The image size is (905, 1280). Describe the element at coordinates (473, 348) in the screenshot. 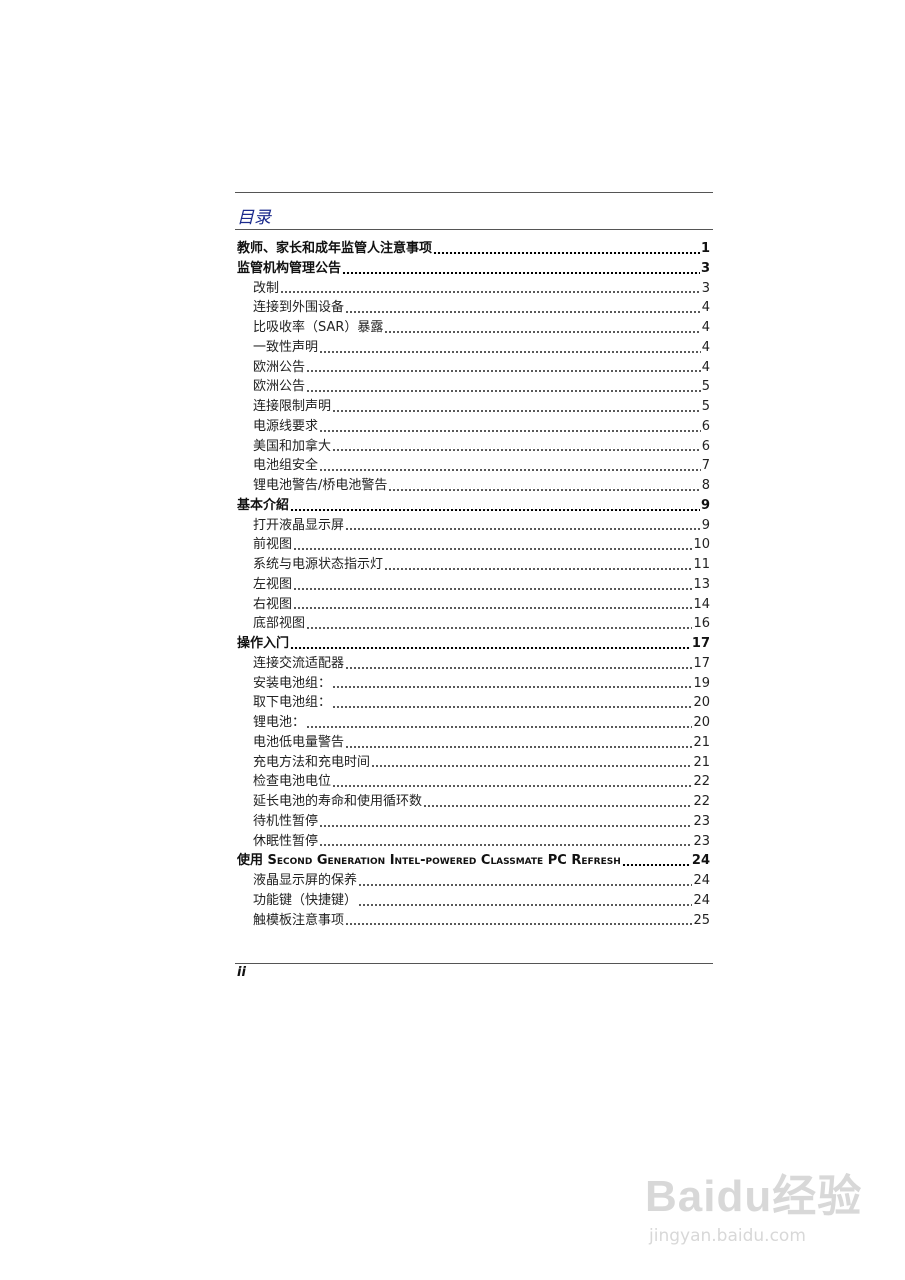

I see `toc-entry: 一致性声明 4` at that location.